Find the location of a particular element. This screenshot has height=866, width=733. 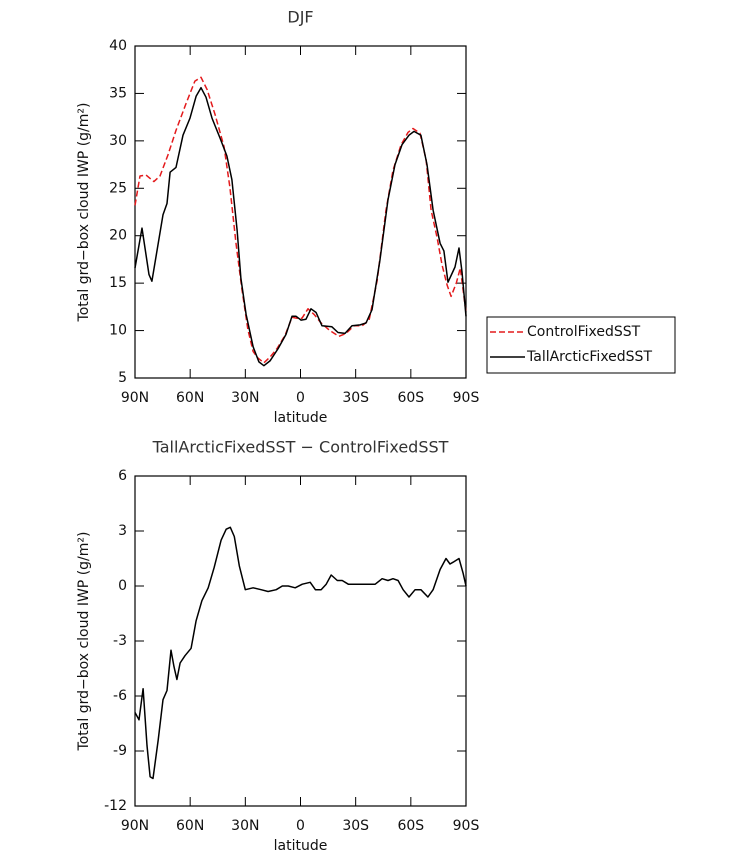

y-tick-label: -12 is located at coordinates (115, 806).